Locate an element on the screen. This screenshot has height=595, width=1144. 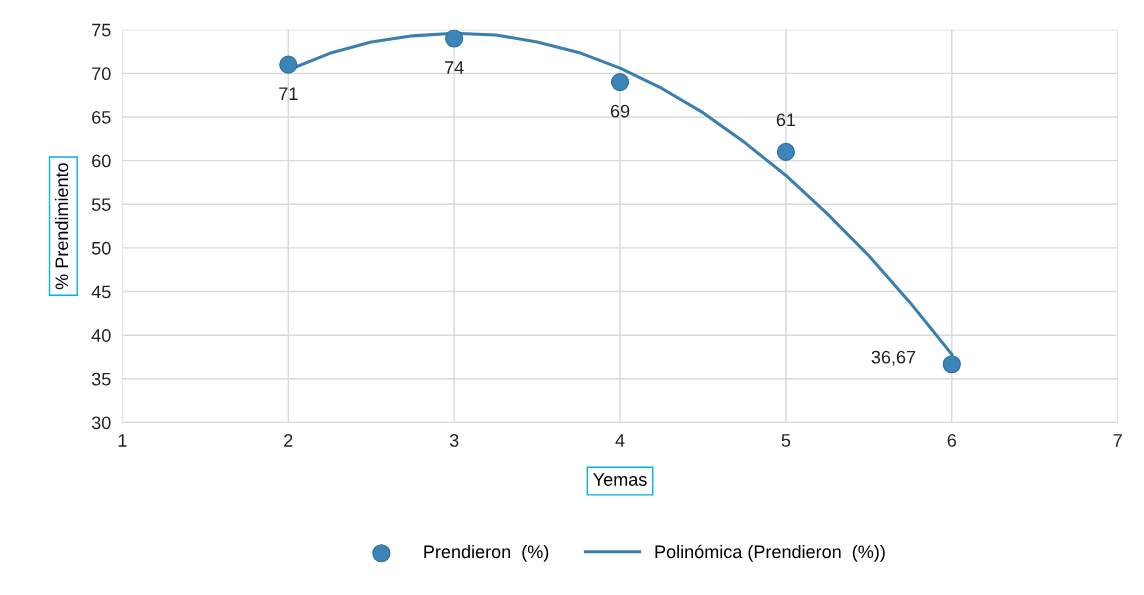
data-label: 36,67 is located at coordinates (893, 358).